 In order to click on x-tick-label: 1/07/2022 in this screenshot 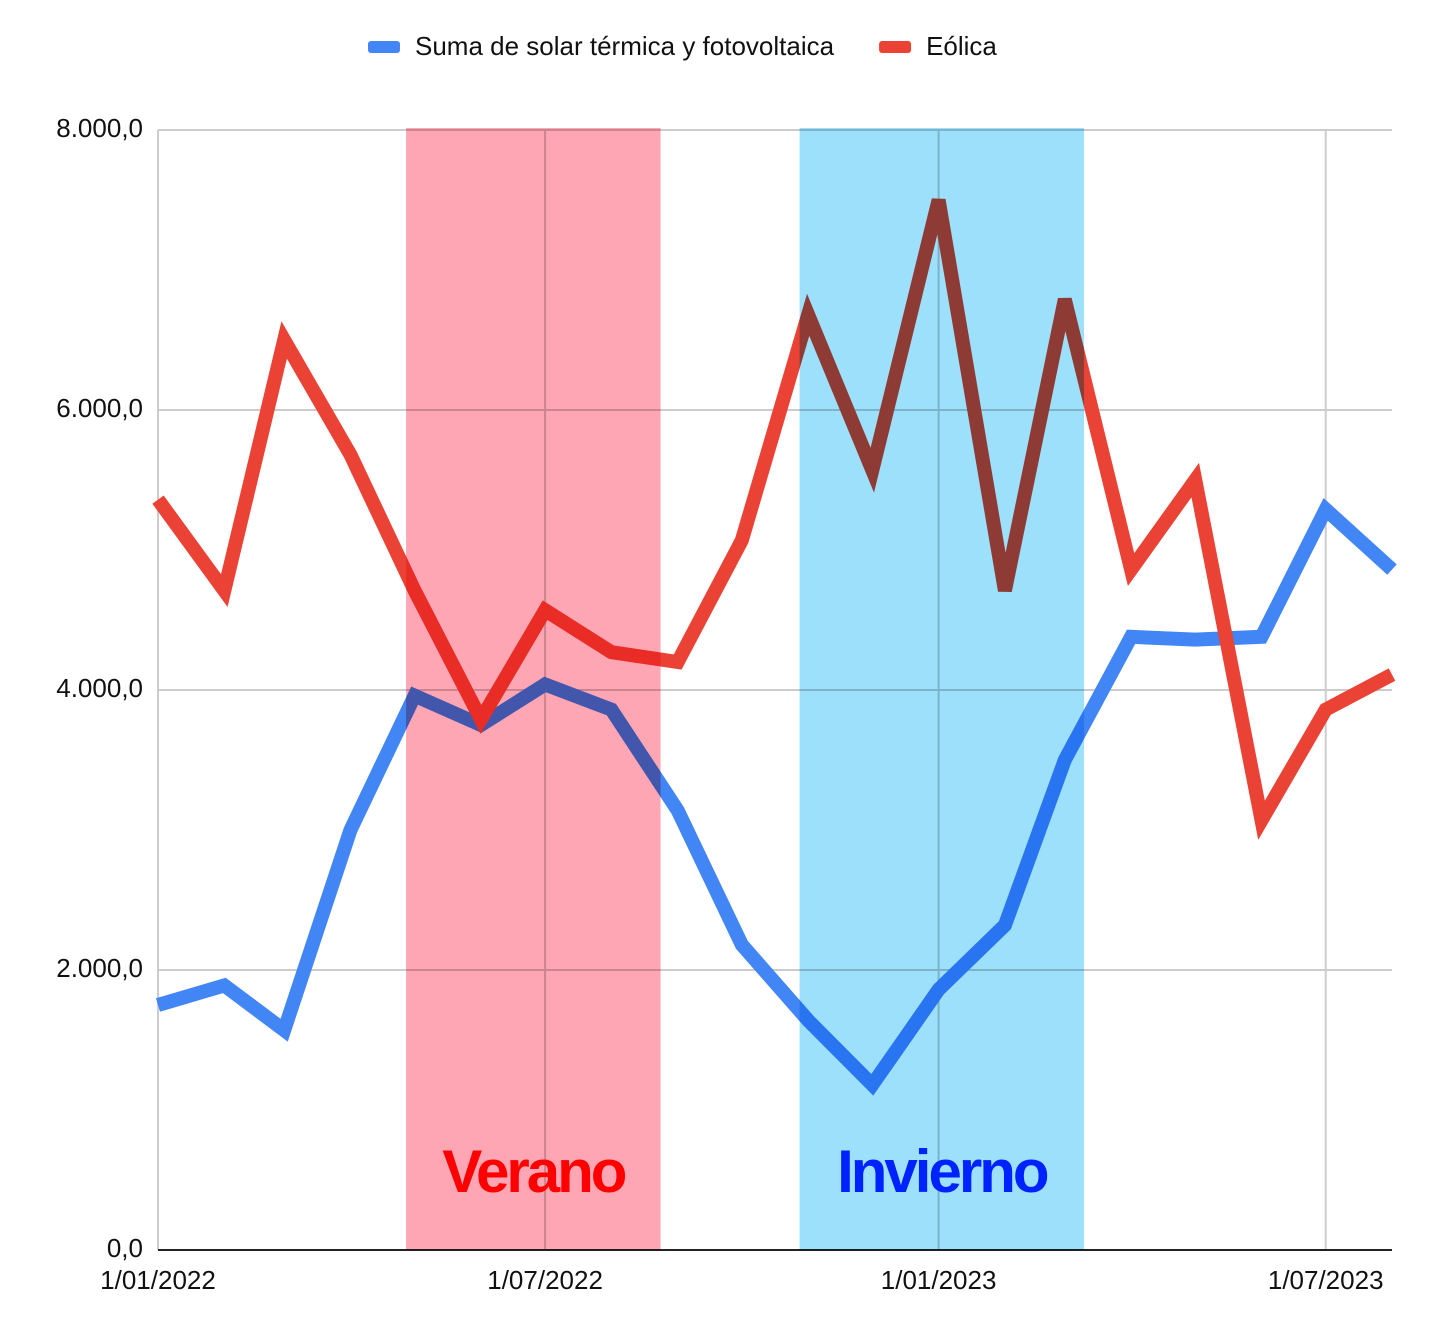, I will do `click(545, 1280)`.